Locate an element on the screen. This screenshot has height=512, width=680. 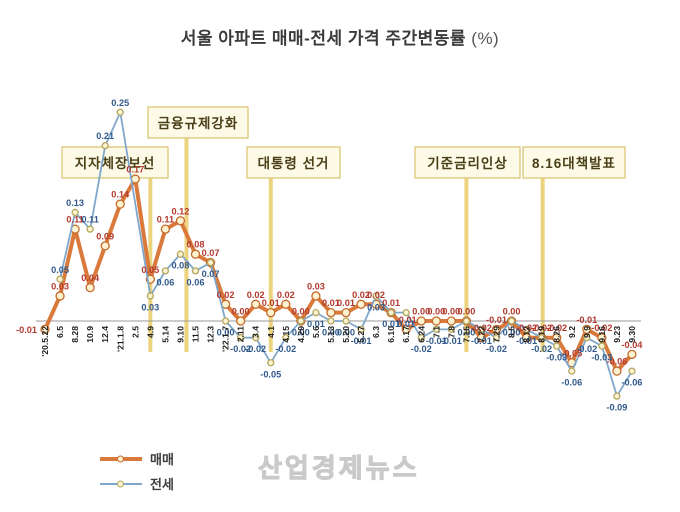
sale-data-label: 0.03 is located at coordinates (60, 286).